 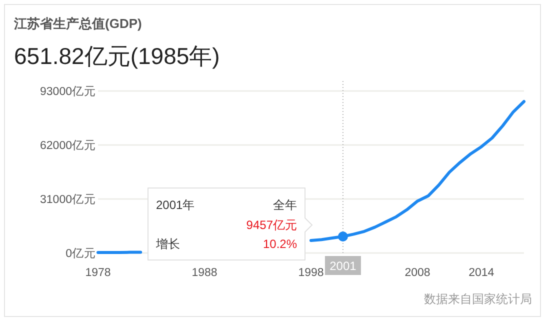 I want to click on y-tick-label: 62000亿元, so click(x=68, y=145).